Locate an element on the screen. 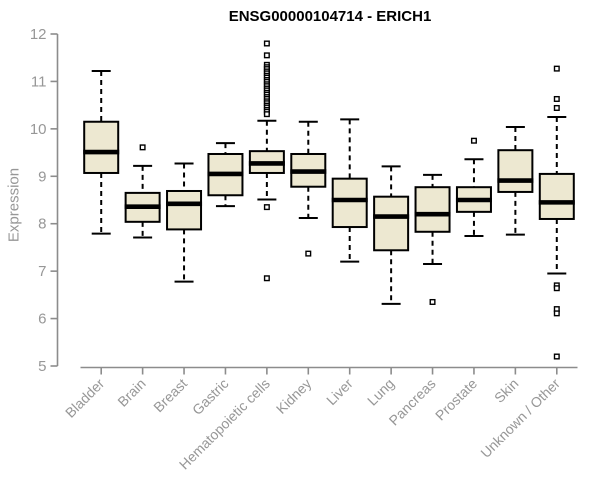 The height and width of the screenshot is (500, 600). chart-title: ENSG00000104714 - ERICH1 is located at coordinates (330, 16).